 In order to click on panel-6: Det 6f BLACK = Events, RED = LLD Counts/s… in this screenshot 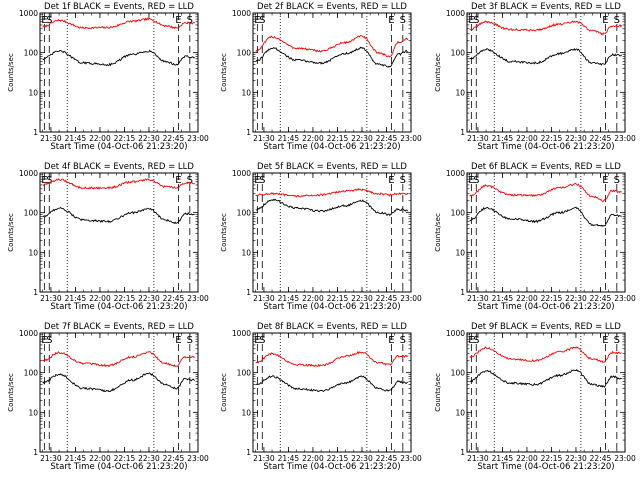, I will do `click(535, 237)`.